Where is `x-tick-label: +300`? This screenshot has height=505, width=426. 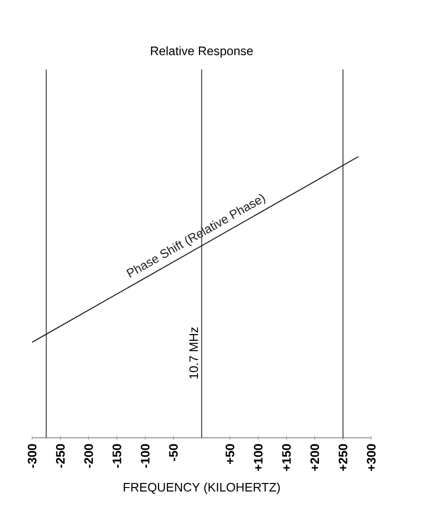 x-tick-label: +300 is located at coordinates (371, 457).